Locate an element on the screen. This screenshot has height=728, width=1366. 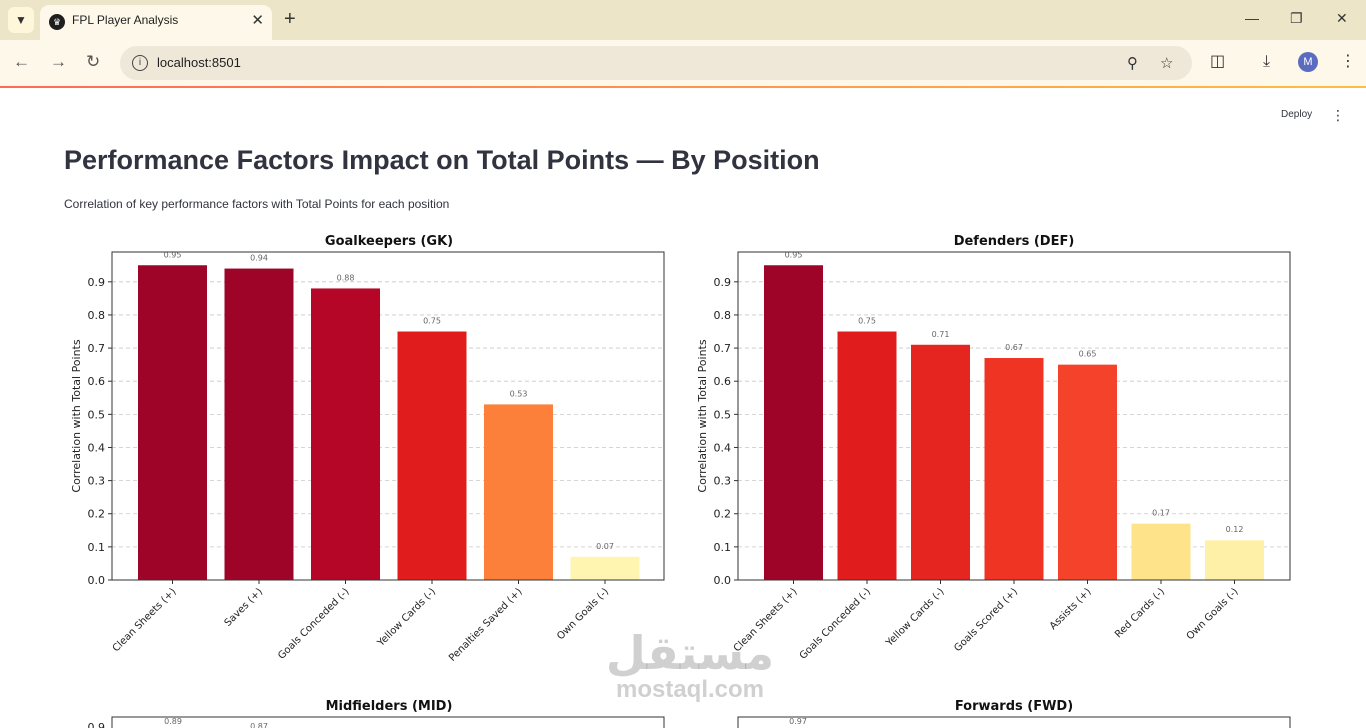
x-tick-label: Assists (+) is located at coordinates (1071, 609).